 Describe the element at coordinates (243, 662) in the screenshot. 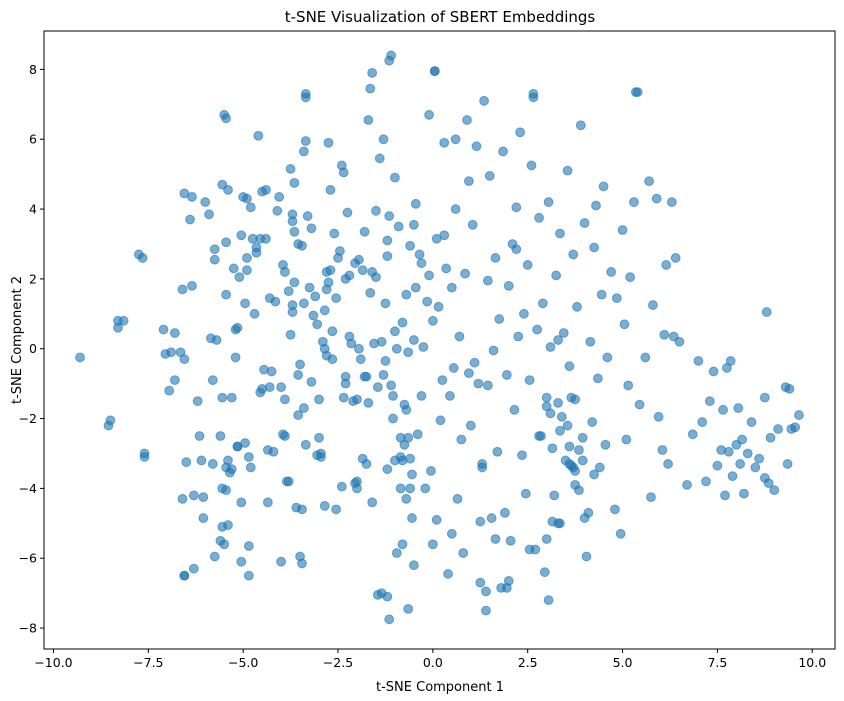

I see `x-tick-label: −5.0` at that location.